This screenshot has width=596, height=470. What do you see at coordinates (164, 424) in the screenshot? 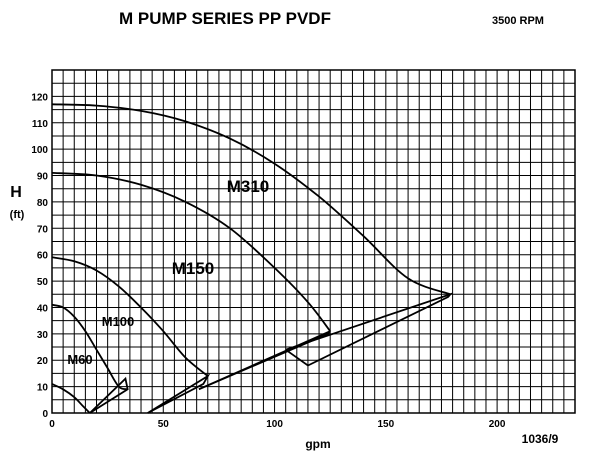
I see `x-tick-label: 50` at bounding box center [164, 424].